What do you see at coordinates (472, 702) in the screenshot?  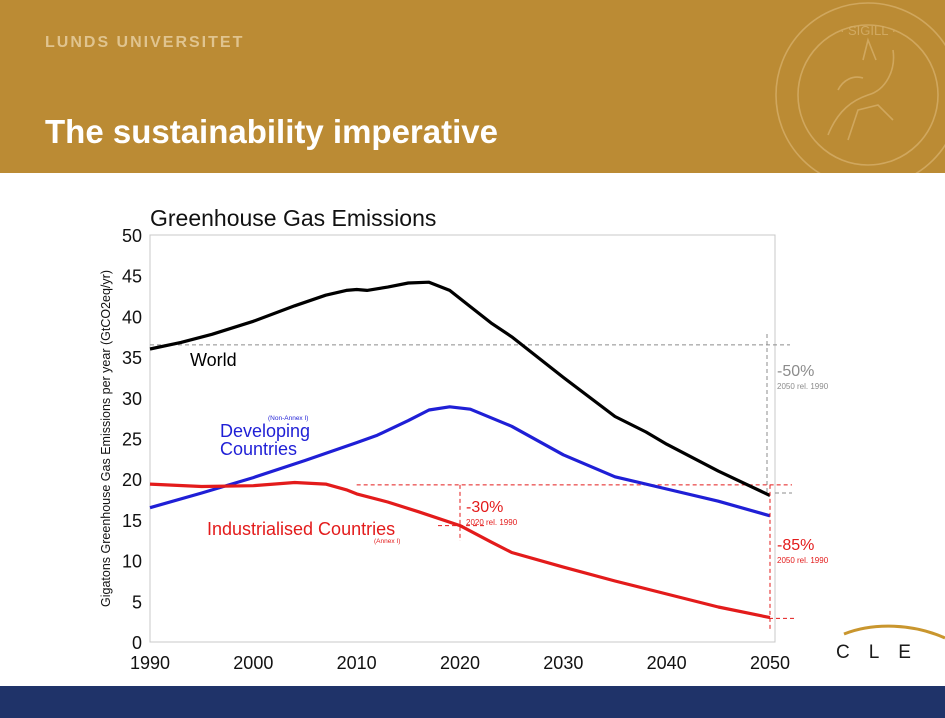 I see `slide-footer` at bounding box center [472, 702].